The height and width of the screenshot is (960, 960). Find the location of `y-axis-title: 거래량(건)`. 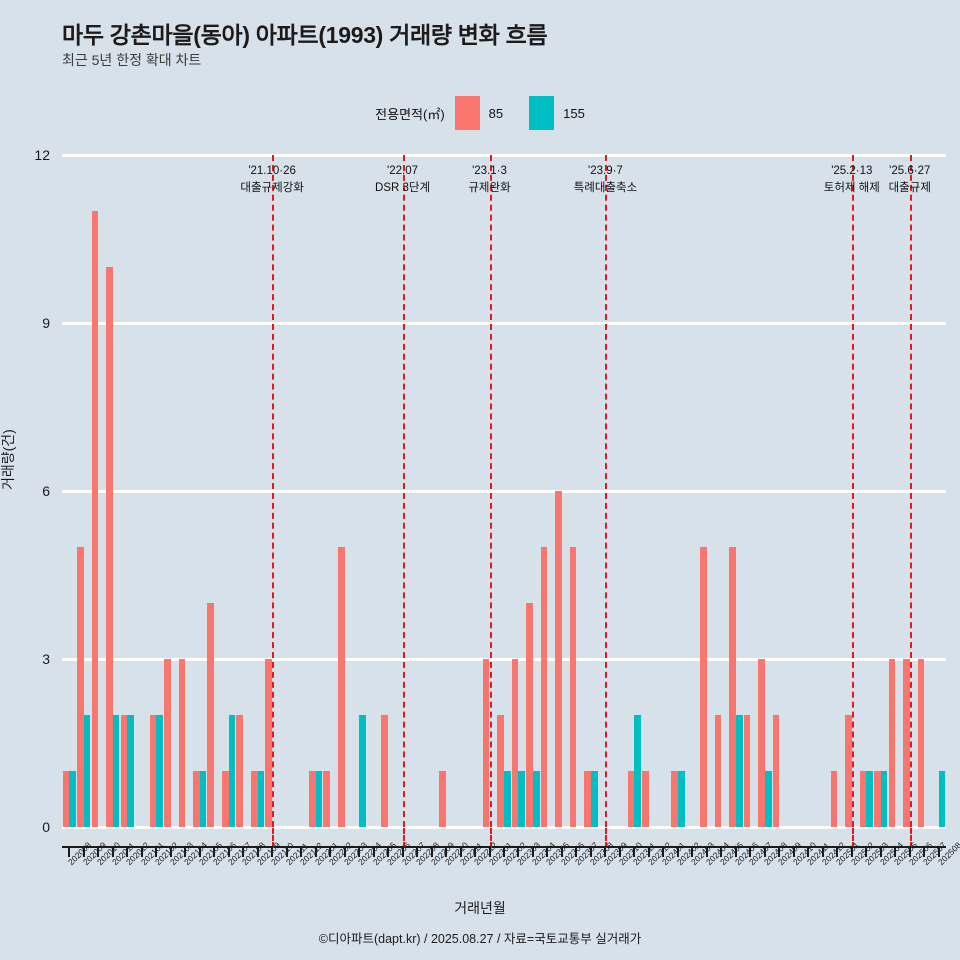

y-axis-title: 거래량(건) is located at coordinates (8, 459).